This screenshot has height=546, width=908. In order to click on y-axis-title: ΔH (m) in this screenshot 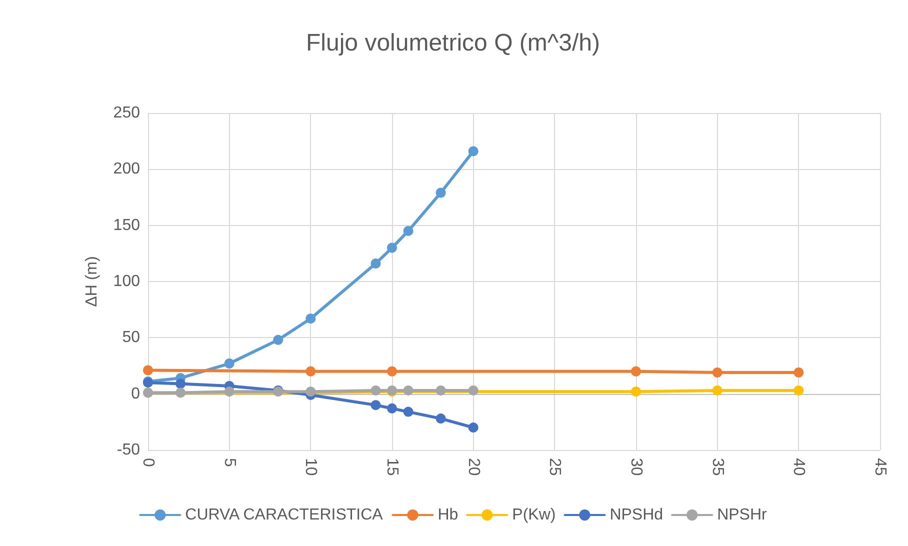, I will do `click(92, 281)`.